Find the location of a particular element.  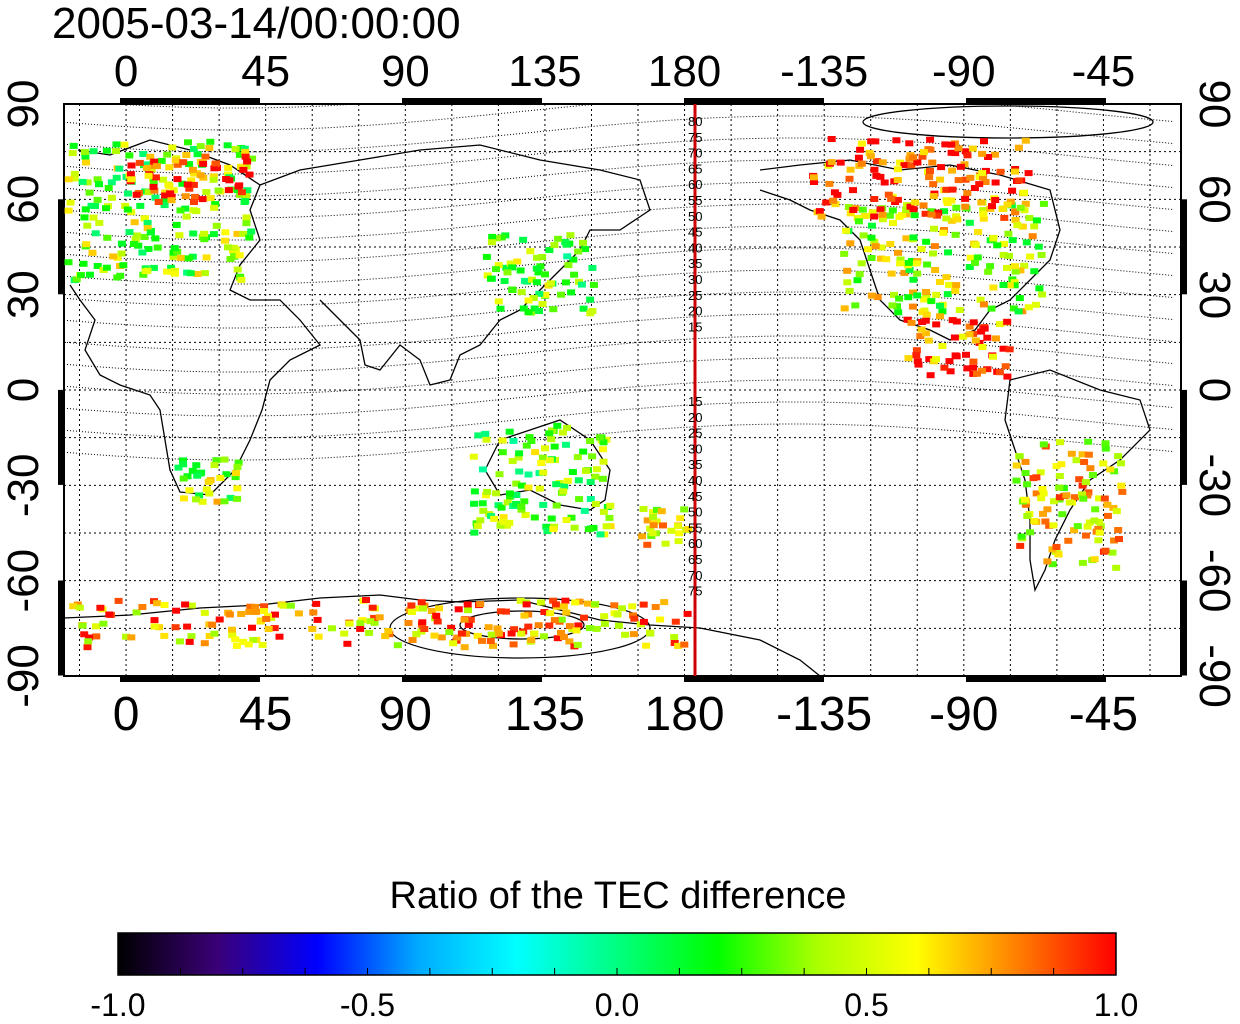

contour-label: 25 is located at coordinates (695, 295).